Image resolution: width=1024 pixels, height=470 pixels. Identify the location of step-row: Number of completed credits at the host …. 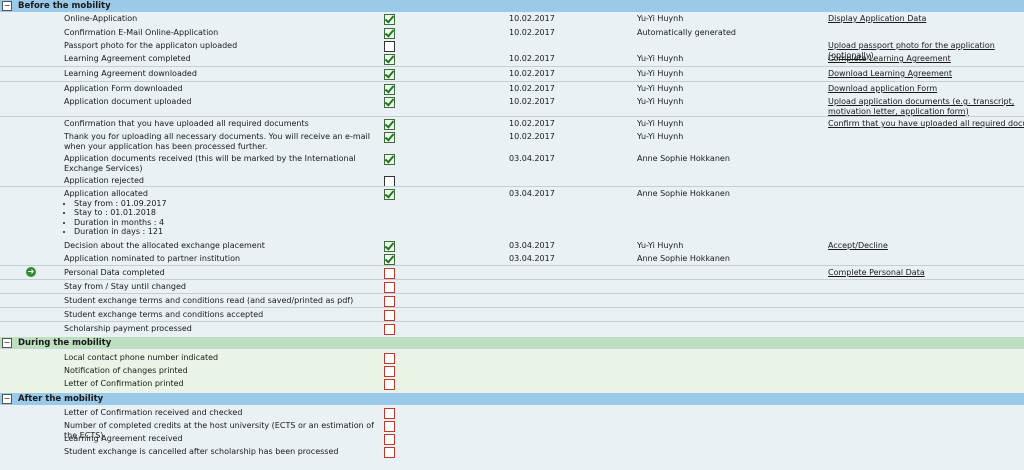
(512, 429).